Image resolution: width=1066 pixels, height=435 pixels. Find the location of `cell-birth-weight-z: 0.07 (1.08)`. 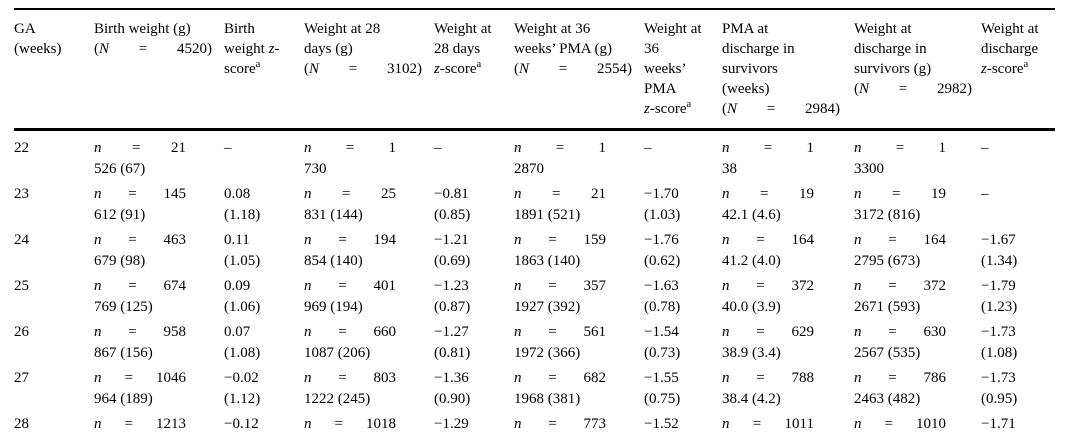

cell-birth-weight-z: 0.07 (1.08) is located at coordinates (264, 343).